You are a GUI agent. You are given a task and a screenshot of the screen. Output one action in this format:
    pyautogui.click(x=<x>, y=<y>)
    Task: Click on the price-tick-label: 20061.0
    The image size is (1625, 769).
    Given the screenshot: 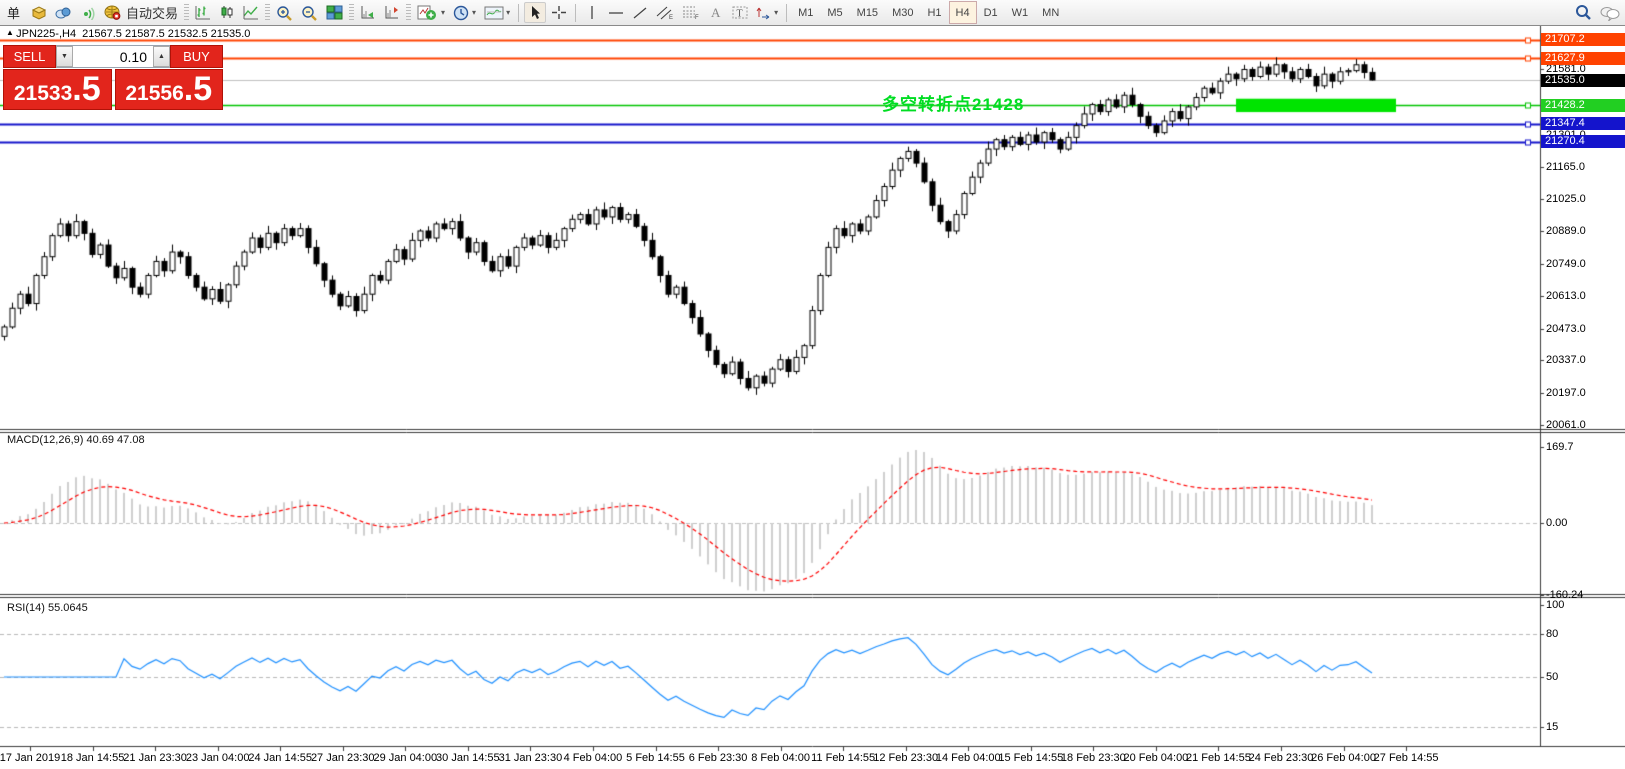 What is the action you would take?
    pyautogui.click(x=1566, y=425)
    